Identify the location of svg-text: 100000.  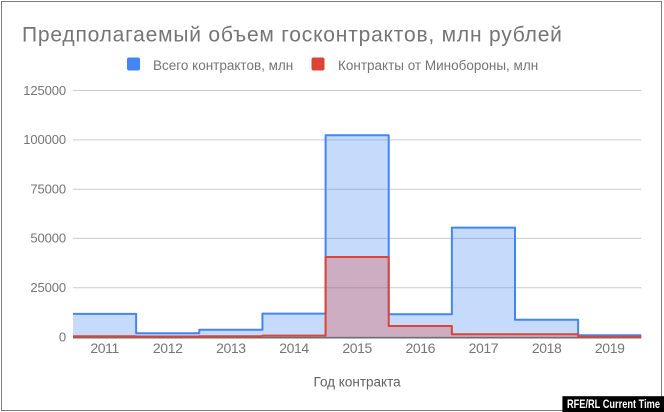
(44, 139).